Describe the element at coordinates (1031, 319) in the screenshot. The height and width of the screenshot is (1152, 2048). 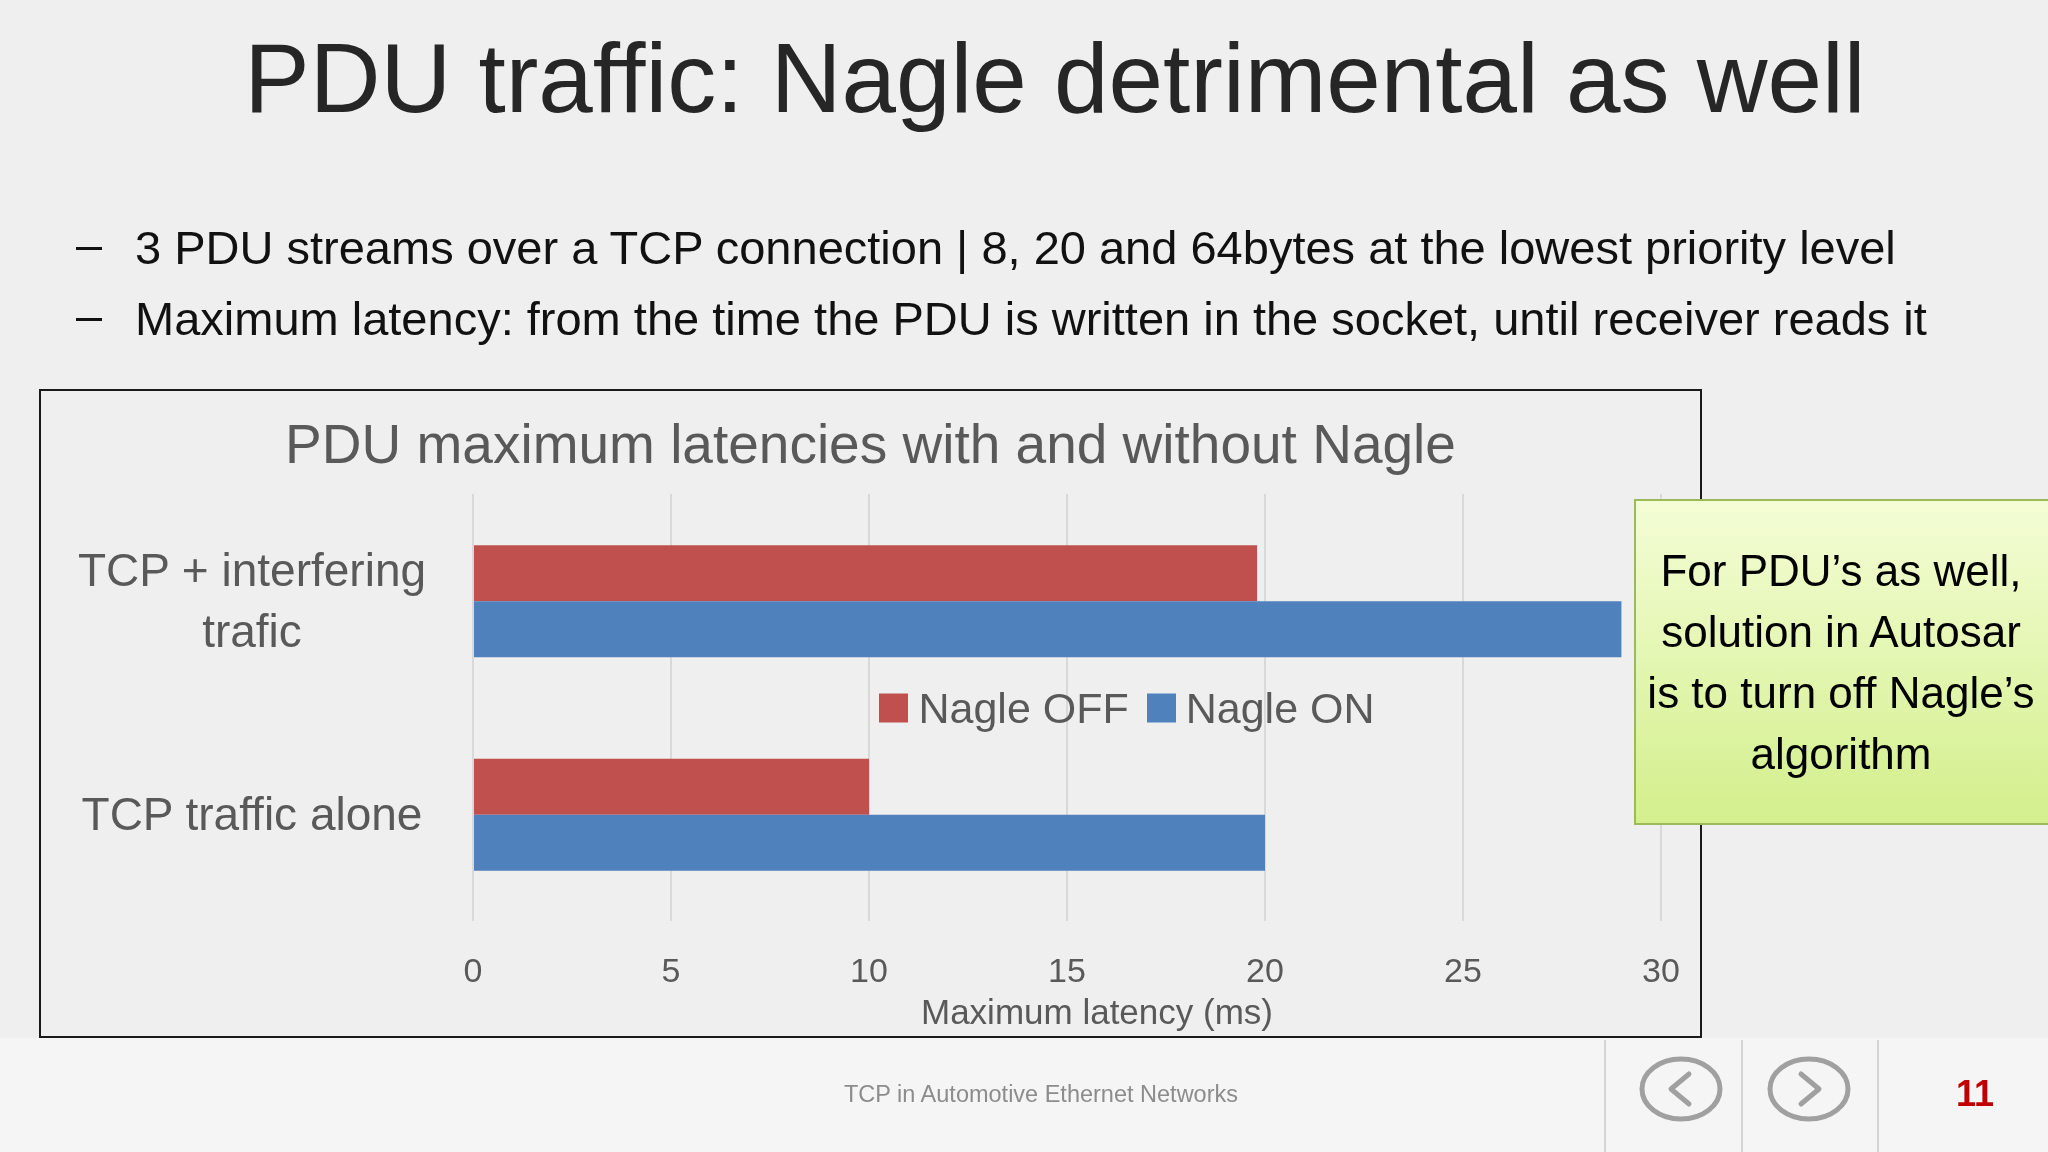
I see `text: Maximum latency: from the time the PDU is written in the socket, until receiver reads it` at that location.